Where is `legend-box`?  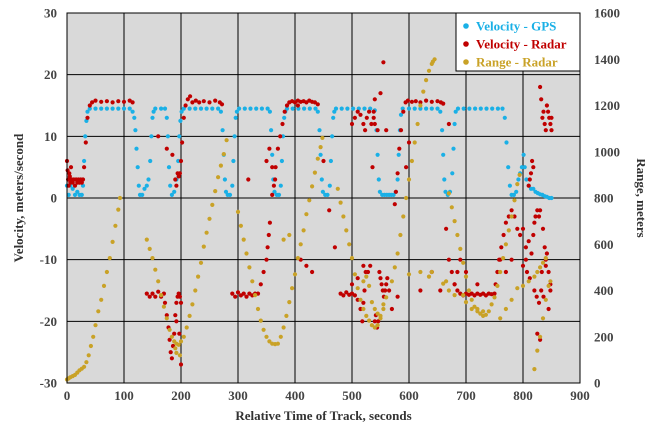 legend-box is located at coordinates (518, 42).